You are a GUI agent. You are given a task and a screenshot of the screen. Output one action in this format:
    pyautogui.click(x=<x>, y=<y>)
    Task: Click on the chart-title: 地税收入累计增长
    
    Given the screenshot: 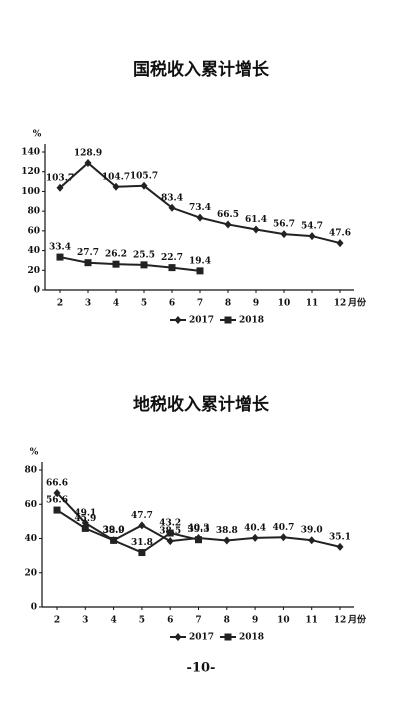 What is the action you would take?
    pyautogui.click(x=201, y=404)
    